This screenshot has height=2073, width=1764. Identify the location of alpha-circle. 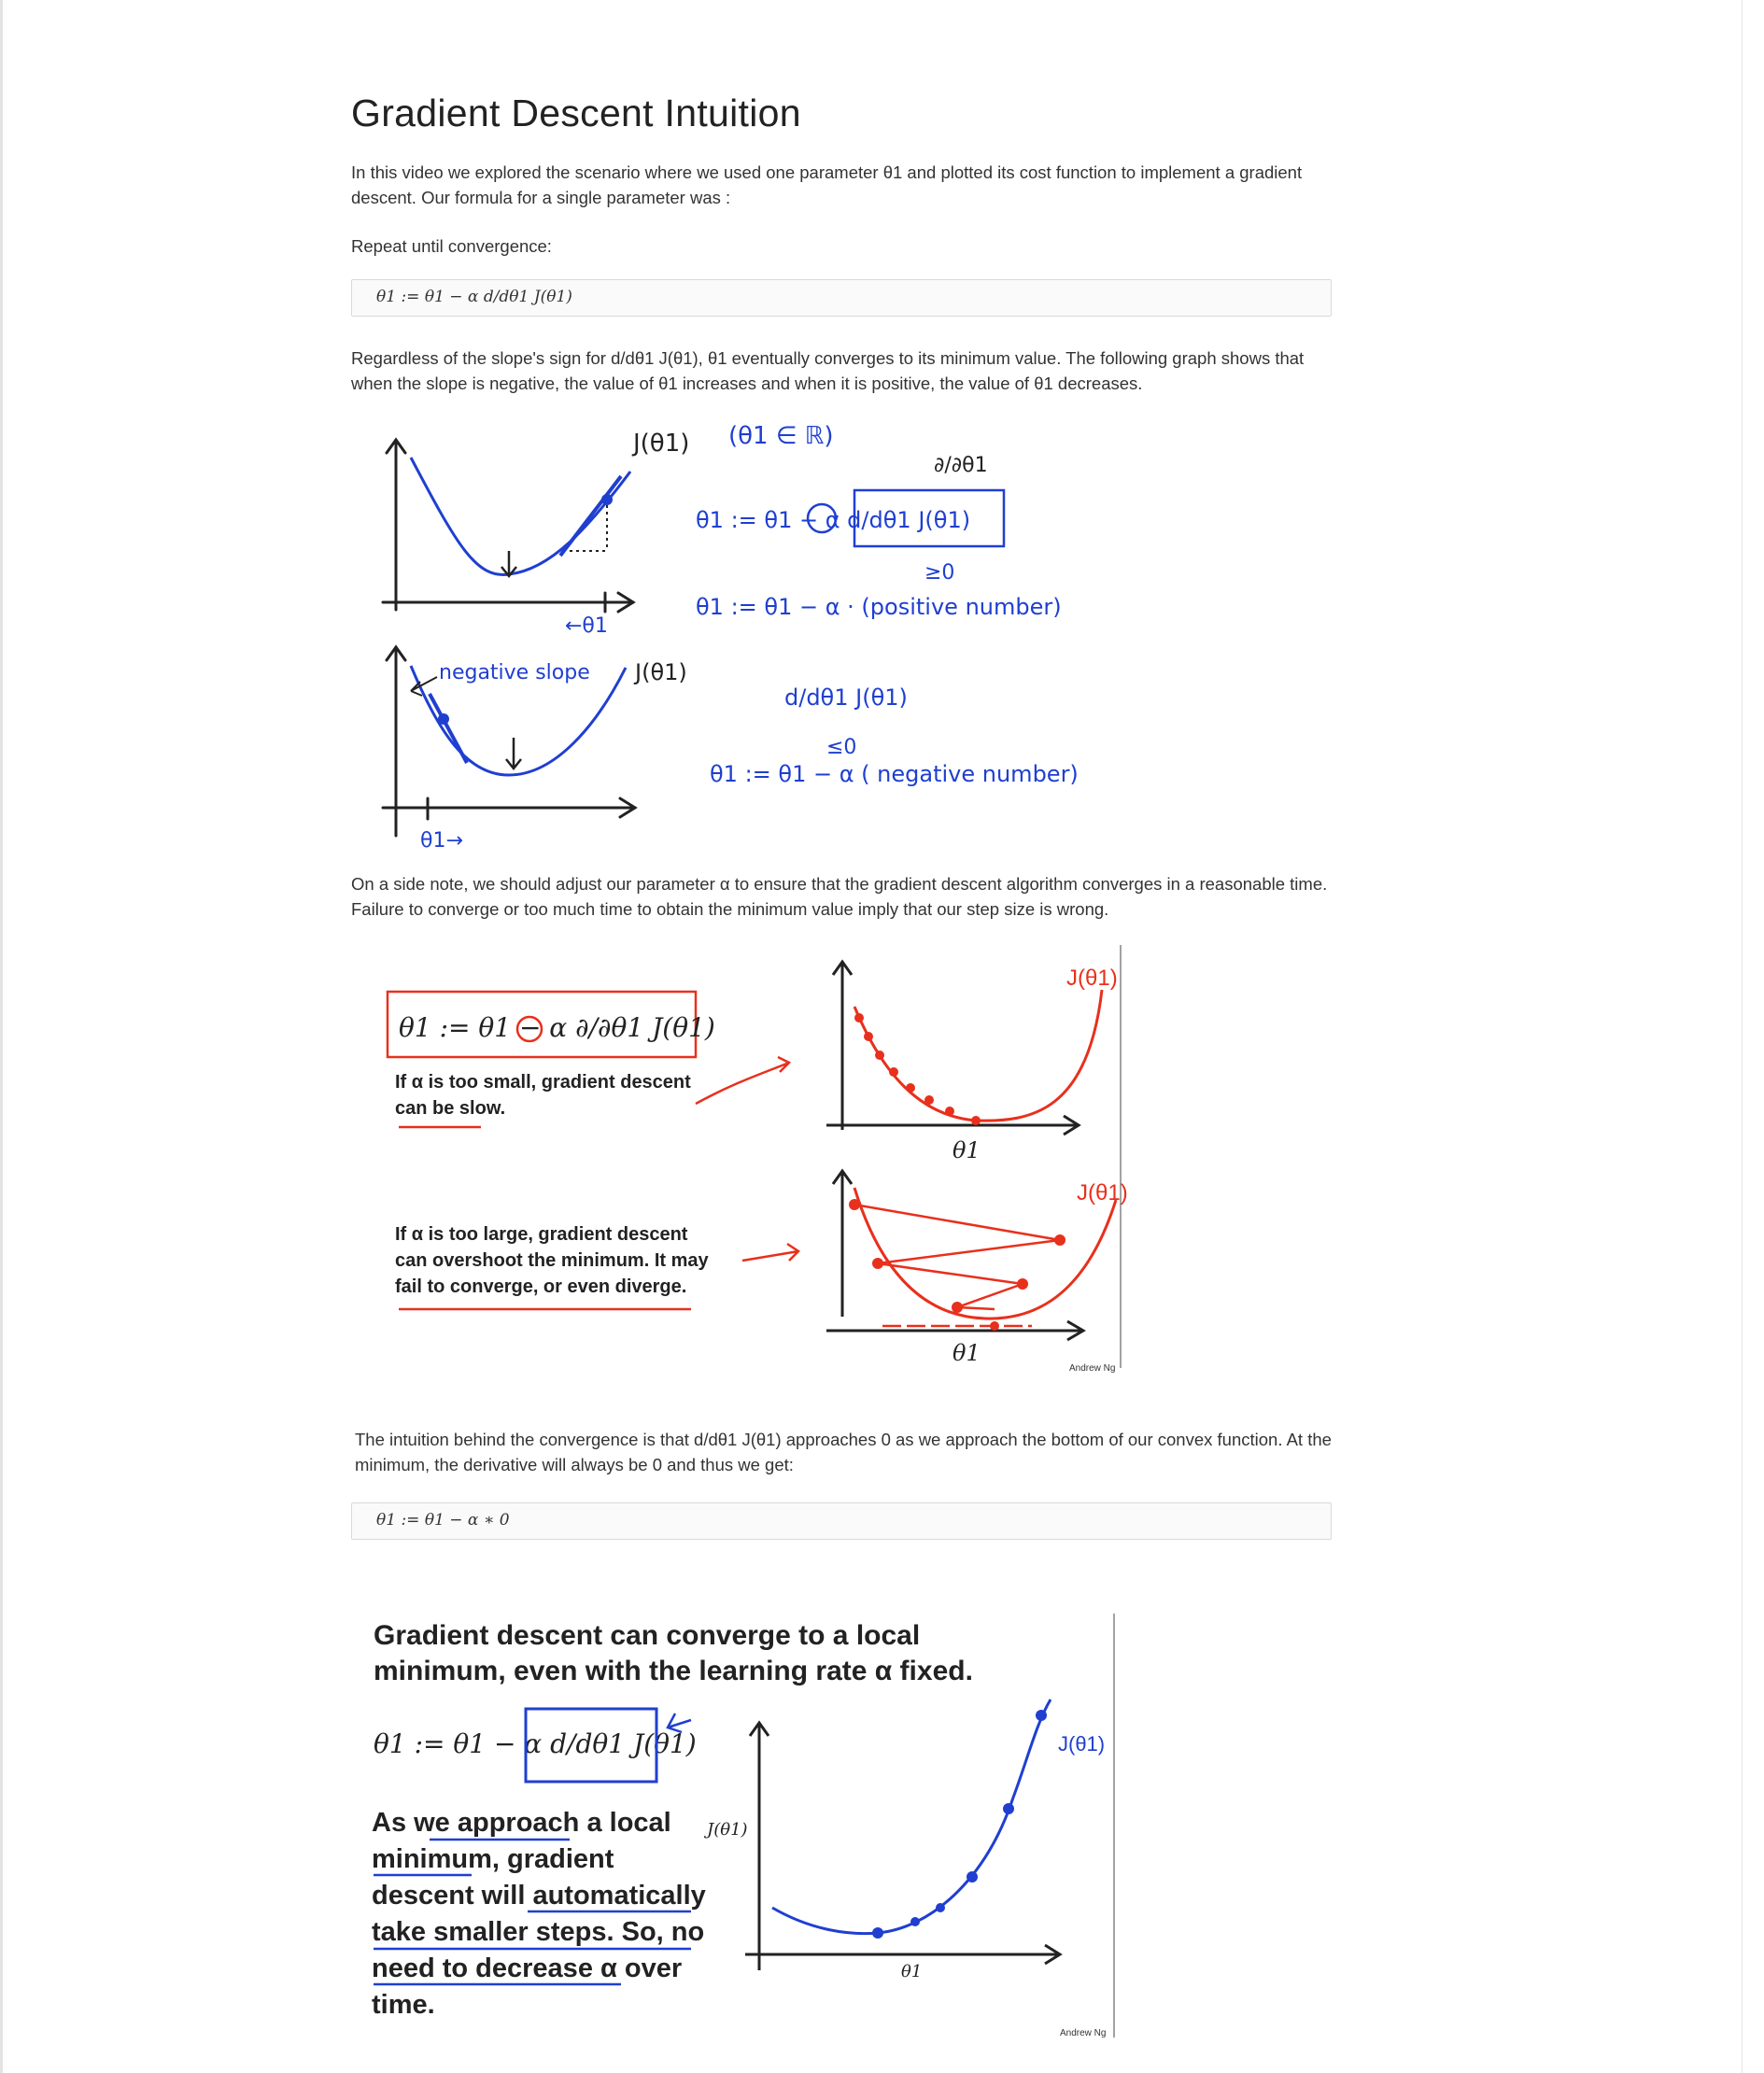
(822, 518).